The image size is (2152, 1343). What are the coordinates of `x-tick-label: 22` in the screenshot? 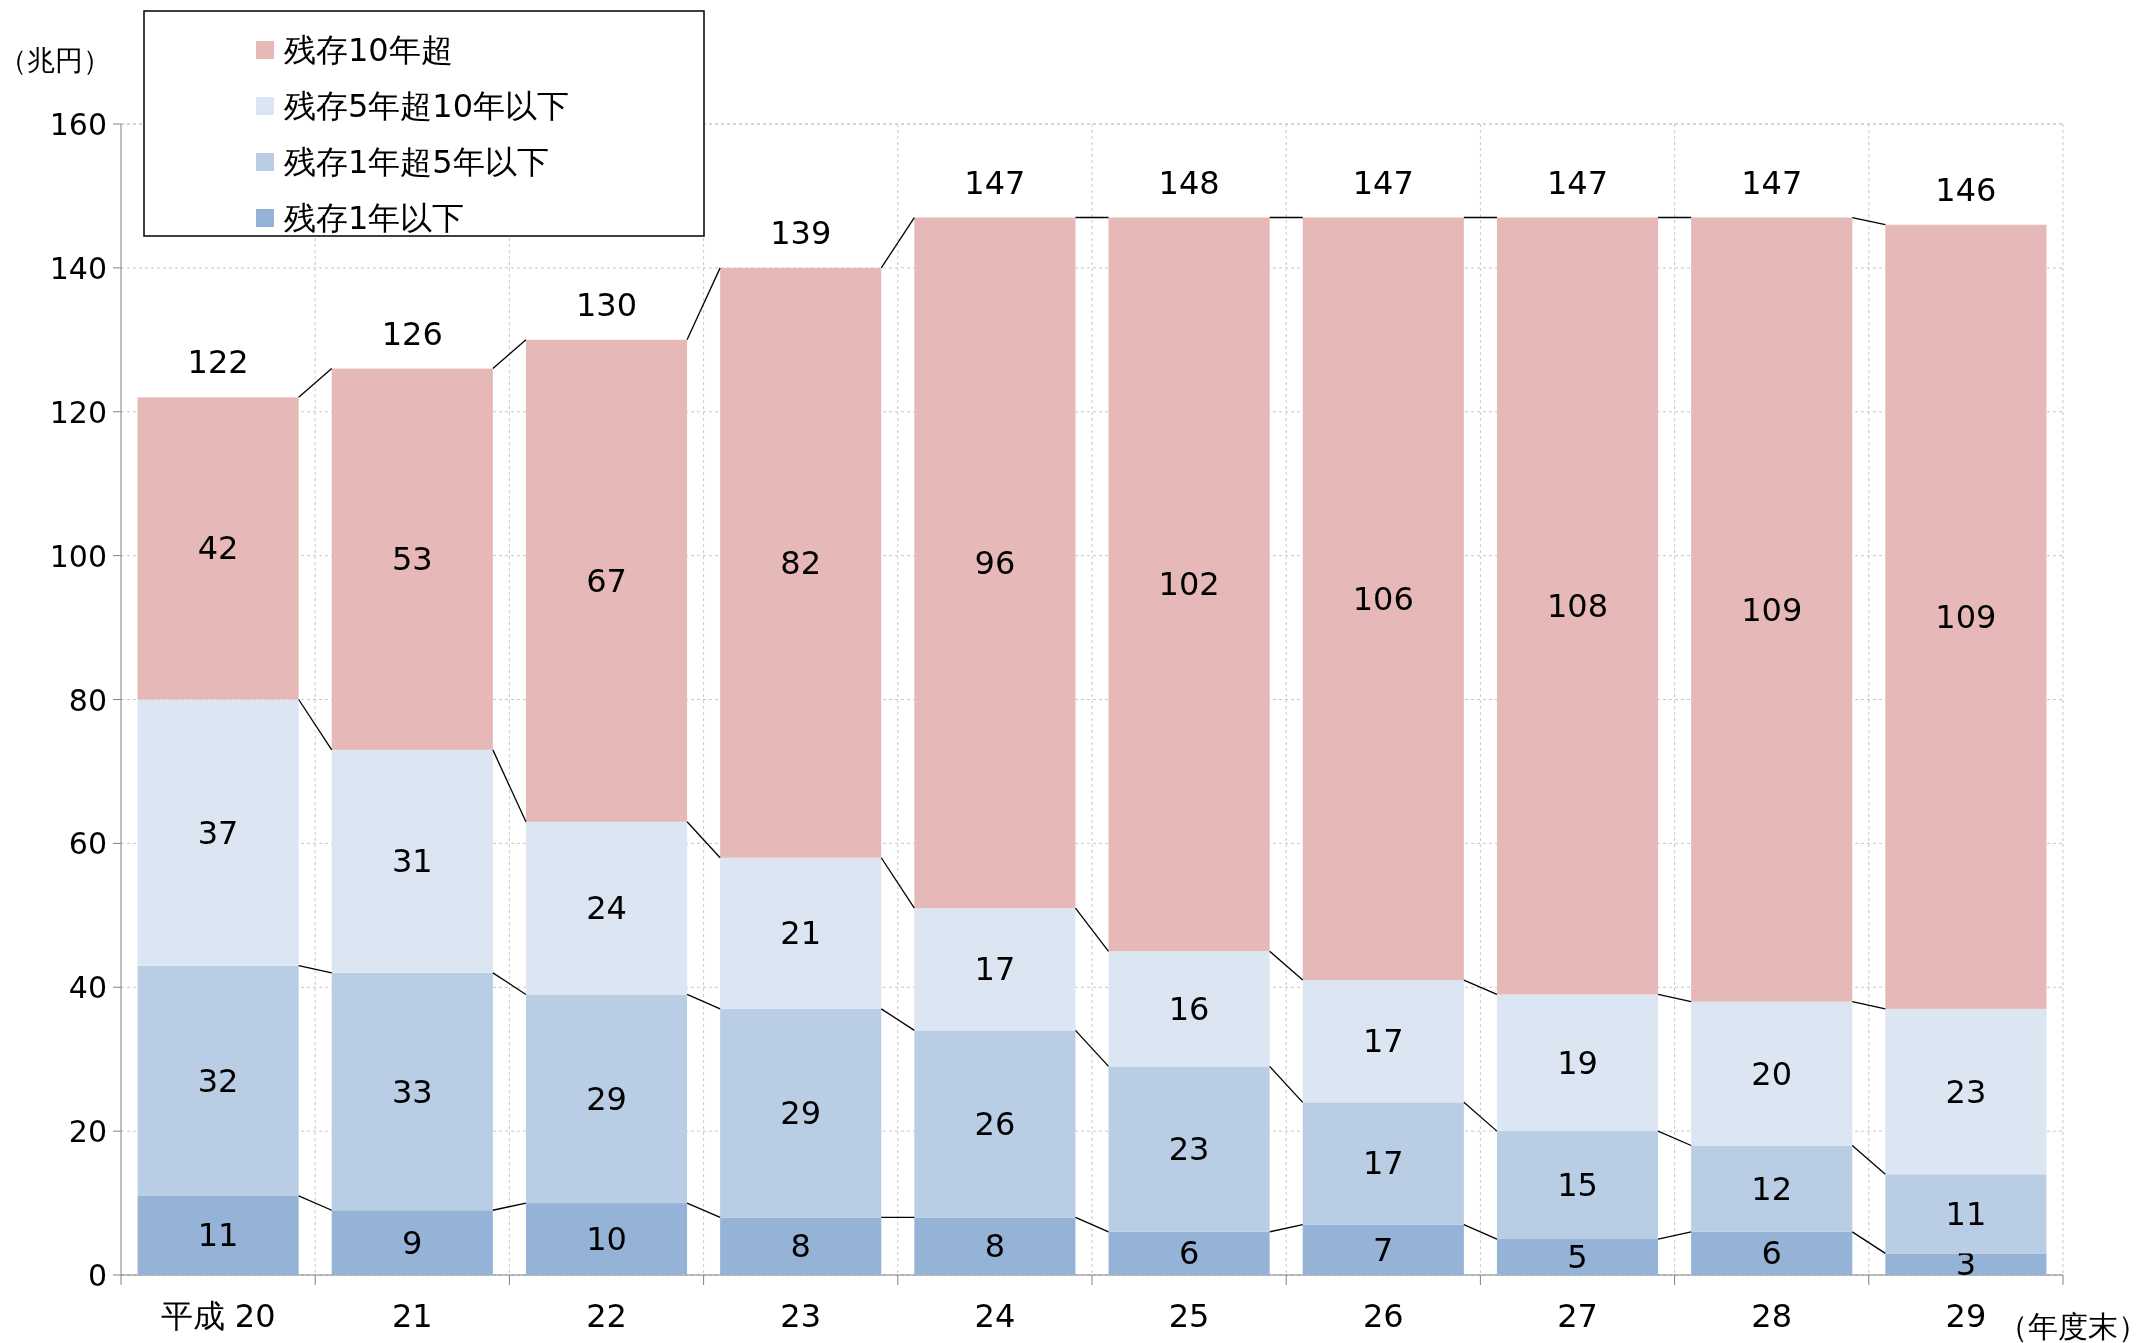 It's located at (606, 1316).